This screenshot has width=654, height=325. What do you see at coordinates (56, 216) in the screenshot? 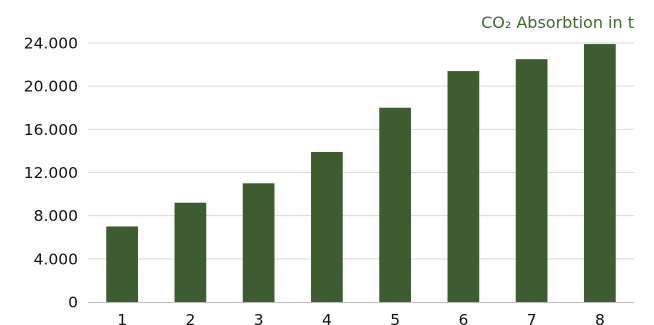
I see `y-tick-label: 8.000` at bounding box center [56, 216].